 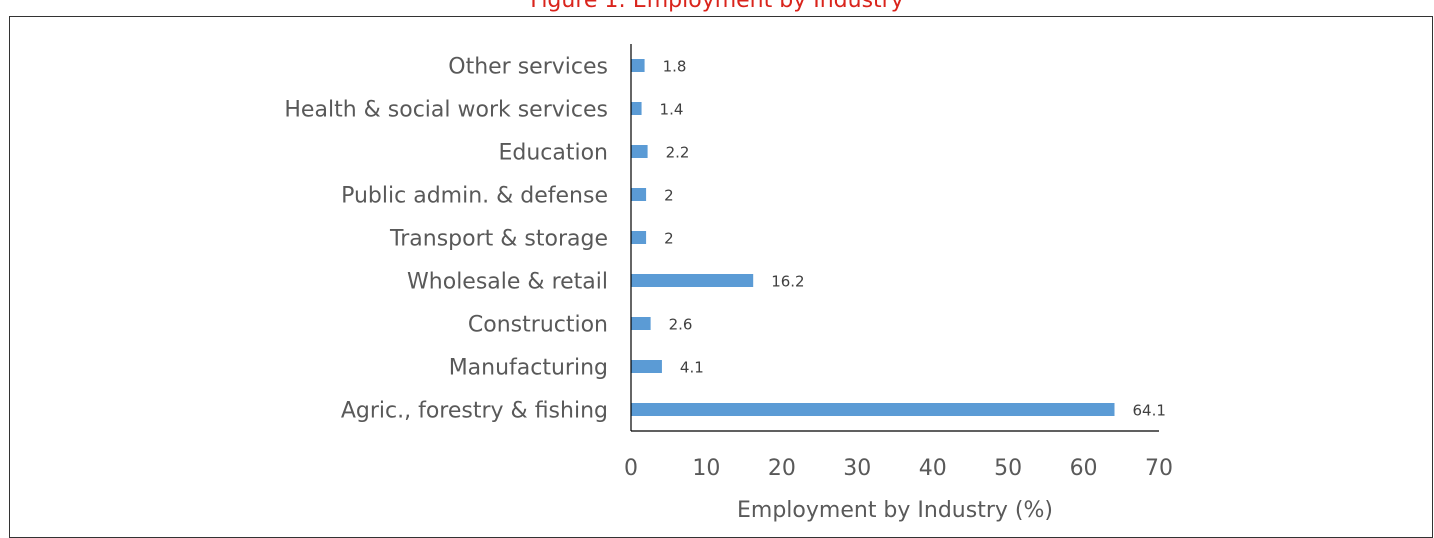 What do you see at coordinates (675, 67) in the screenshot?
I see `data-label: 1.8` at bounding box center [675, 67].